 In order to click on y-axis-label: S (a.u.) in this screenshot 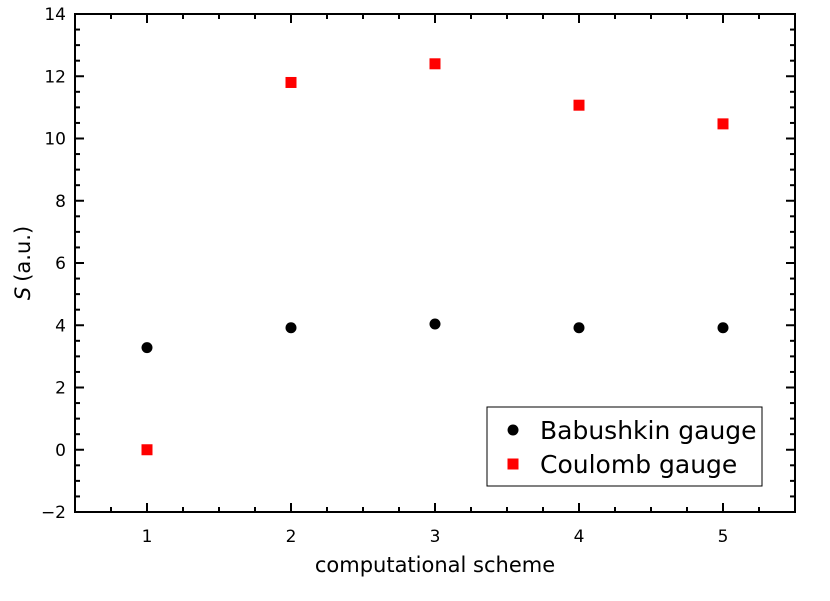, I will do `click(23, 263)`.